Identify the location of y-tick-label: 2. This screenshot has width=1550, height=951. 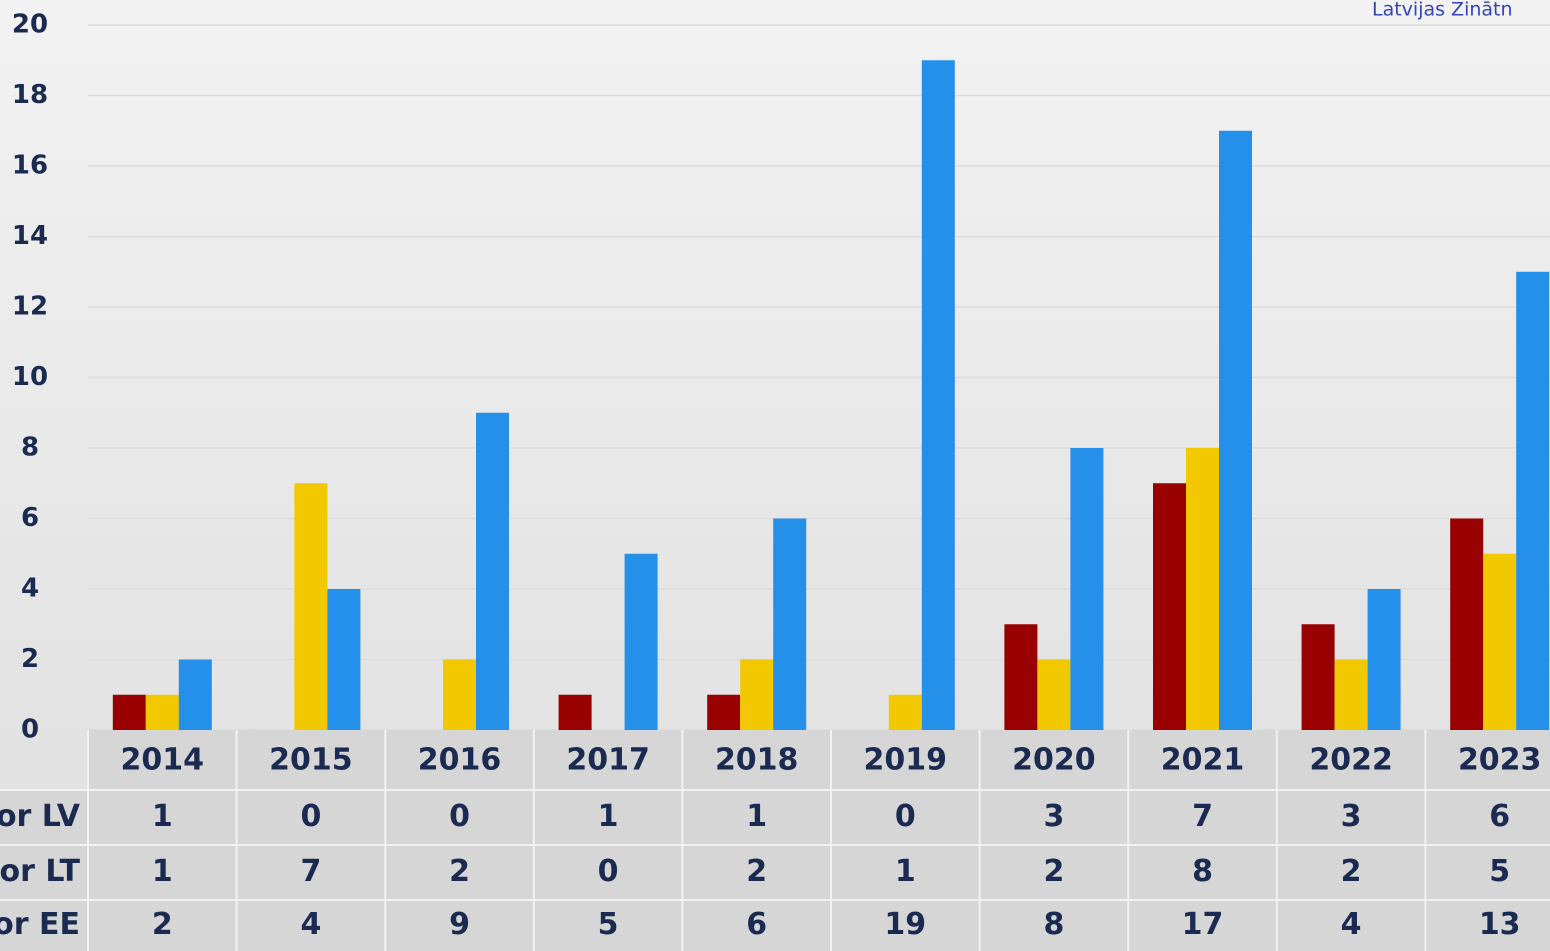
(30, 659).